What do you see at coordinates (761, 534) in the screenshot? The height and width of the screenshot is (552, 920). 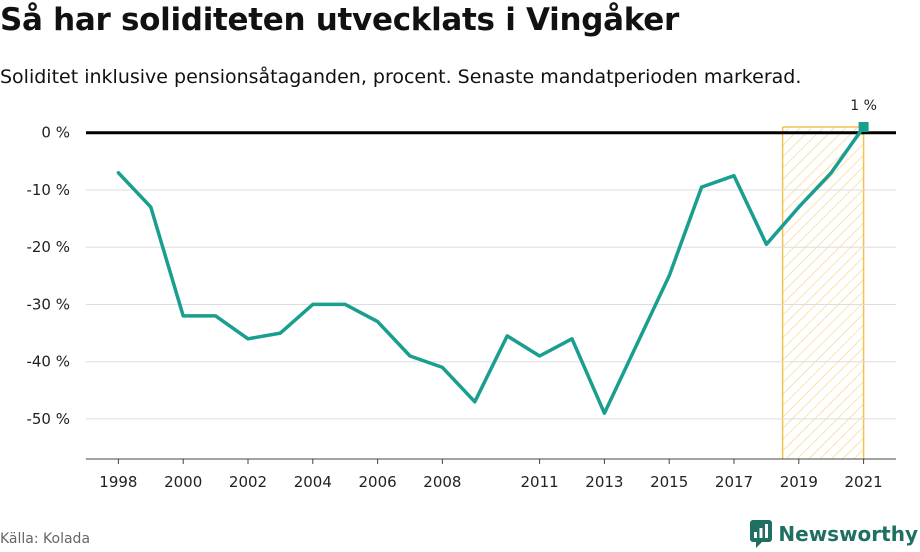 I see `newsworthy-icon` at bounding box center [761, 534].